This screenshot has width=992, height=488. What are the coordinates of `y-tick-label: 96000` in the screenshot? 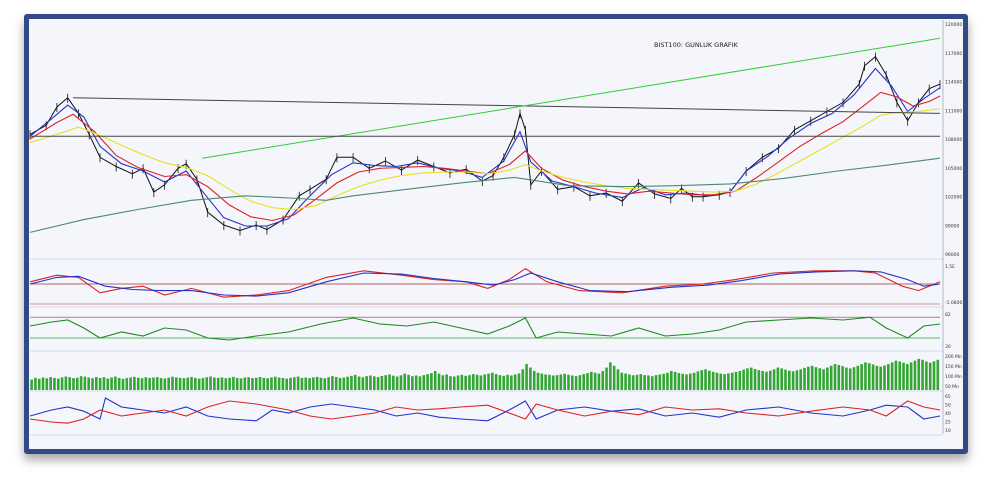 It's located at (952, 255).